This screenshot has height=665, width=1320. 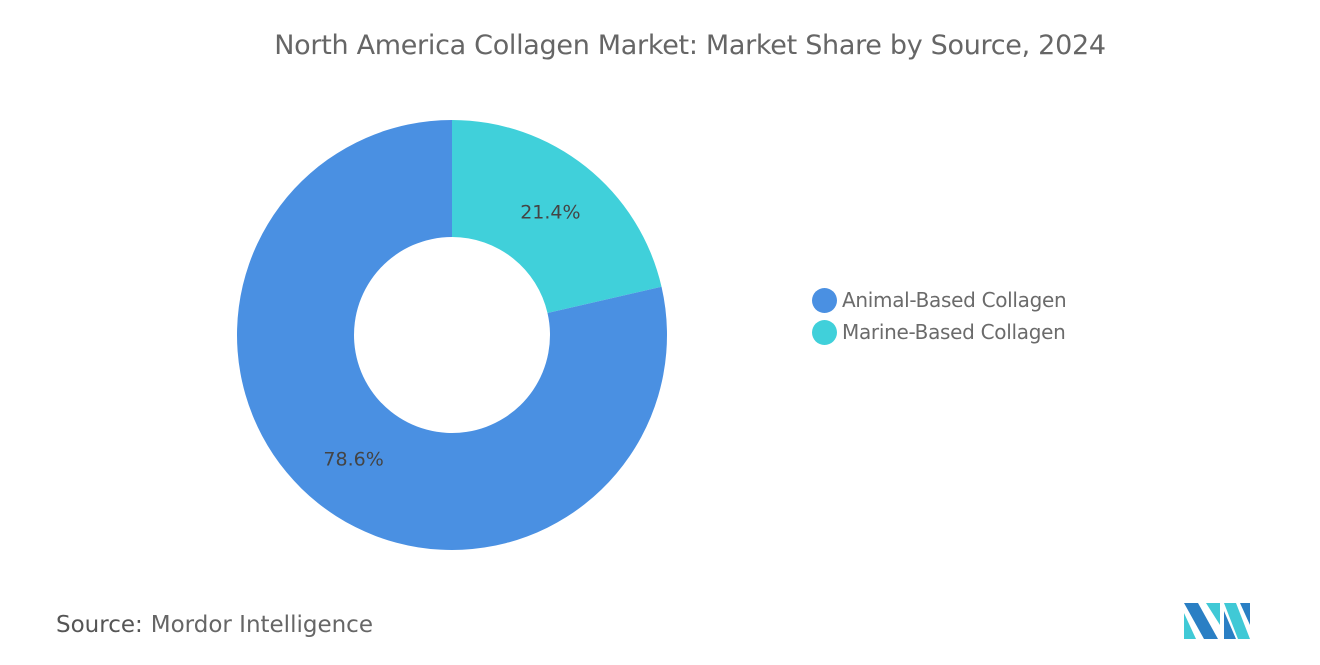 What do you see at coordinates (824, 332) in the screenshot?
I see `legend-swatch-marine` at bounding box center [824, 332].